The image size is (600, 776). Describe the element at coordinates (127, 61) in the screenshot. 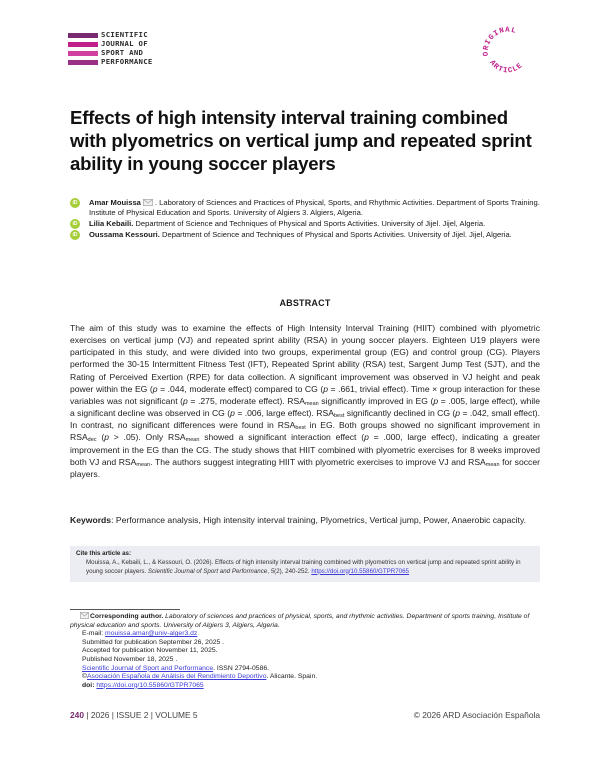

I see `logo-line: PERFORMANCE` at that location.